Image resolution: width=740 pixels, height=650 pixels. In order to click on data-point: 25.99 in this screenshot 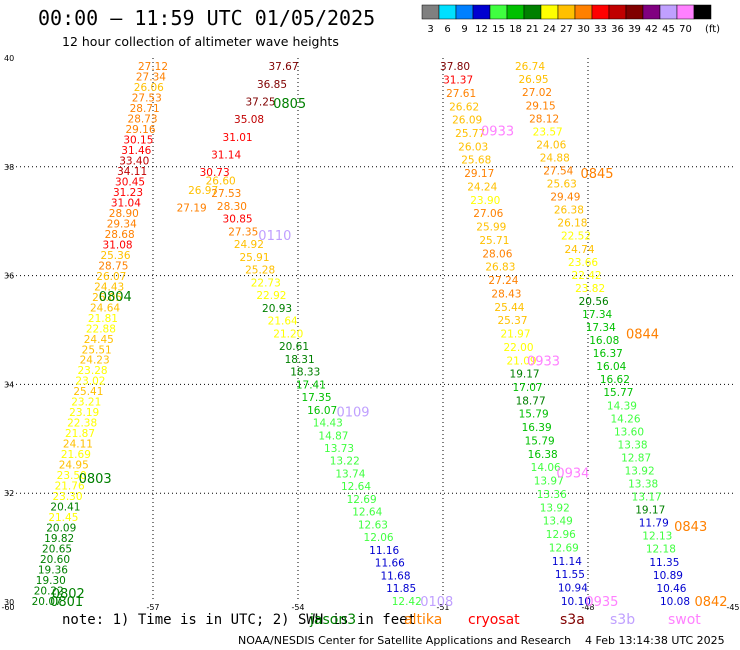, I will do `click(491, 228)`.